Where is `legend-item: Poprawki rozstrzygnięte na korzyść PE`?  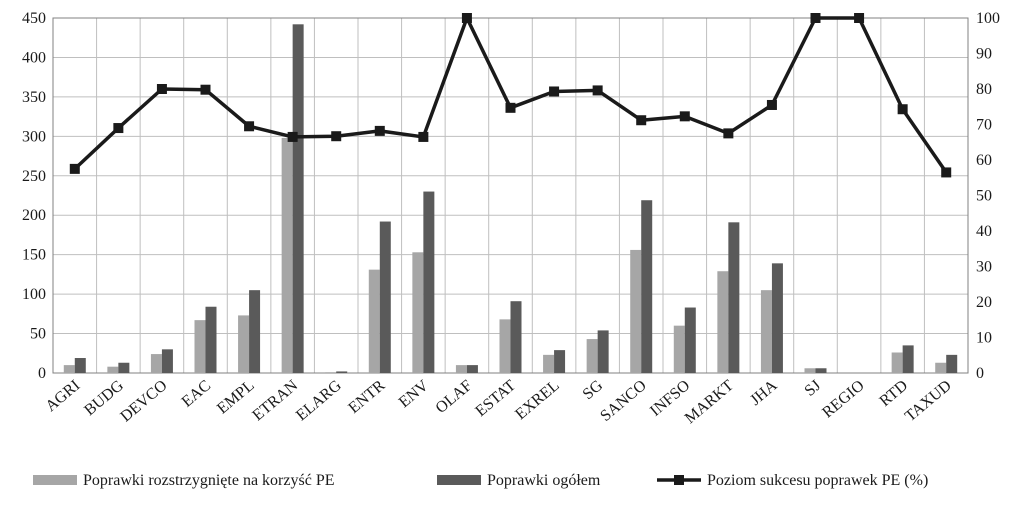 legend-item: Poprawki rozstrzygnięte na korzyść PE is located at coordinates (183, 480).